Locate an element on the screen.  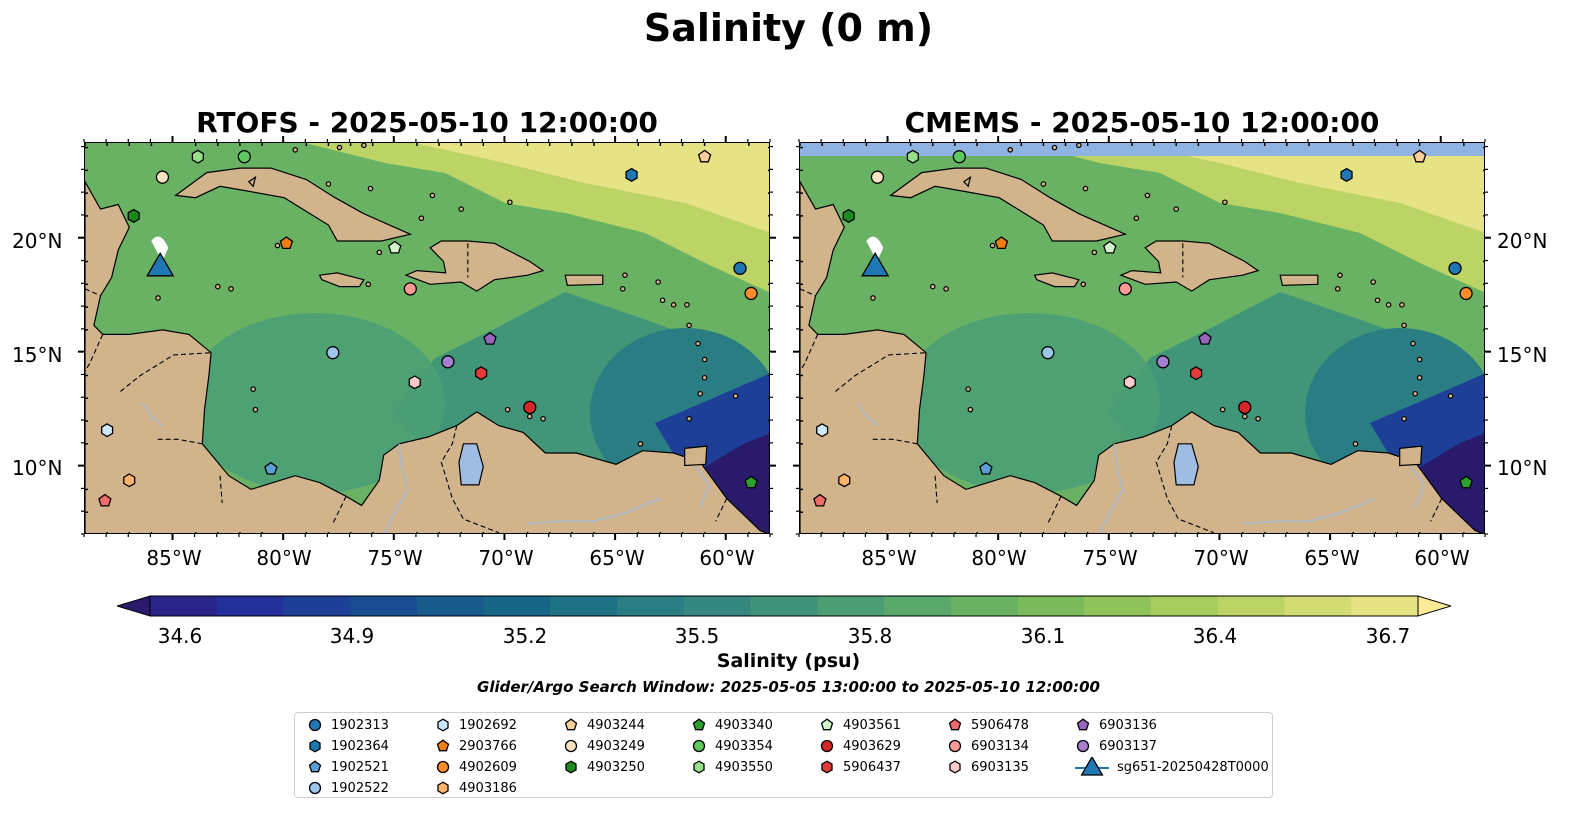
legend-label: 1902522 is located at coordinates (360, 788).